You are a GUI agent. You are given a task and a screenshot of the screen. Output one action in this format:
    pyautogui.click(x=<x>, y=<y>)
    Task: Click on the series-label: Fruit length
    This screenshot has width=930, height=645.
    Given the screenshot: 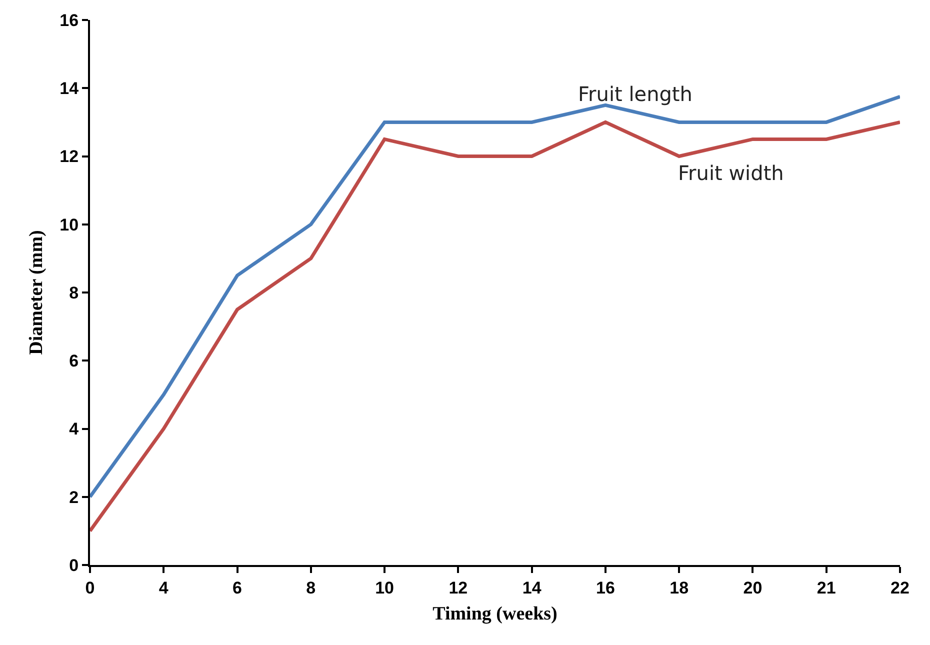 What is the action you would take?
    pyautogui.click(x=635, y=94)
    